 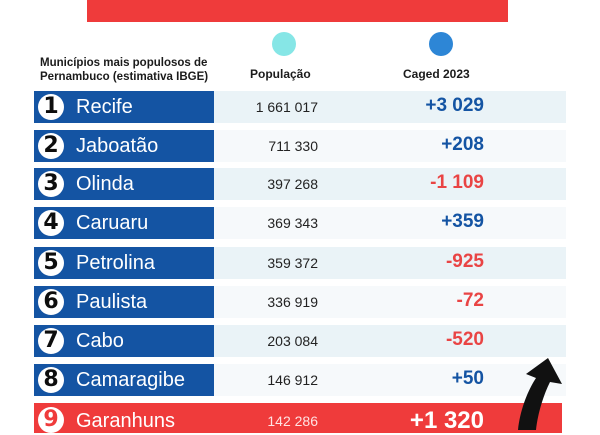 I want to click on population-value: 1 661 017, so click(x=286, y=107).